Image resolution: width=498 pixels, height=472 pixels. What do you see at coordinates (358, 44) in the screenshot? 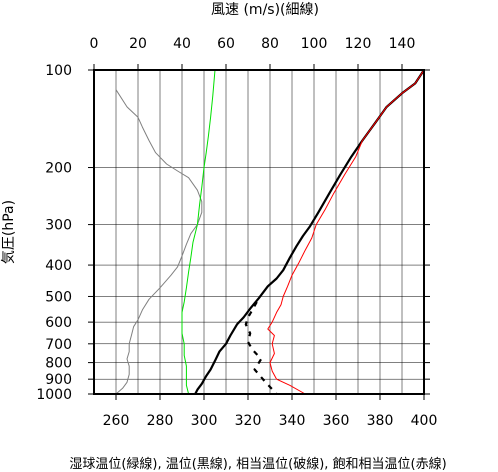
I see `x-top-tick-label: 120` at bounding box center [358, 44].